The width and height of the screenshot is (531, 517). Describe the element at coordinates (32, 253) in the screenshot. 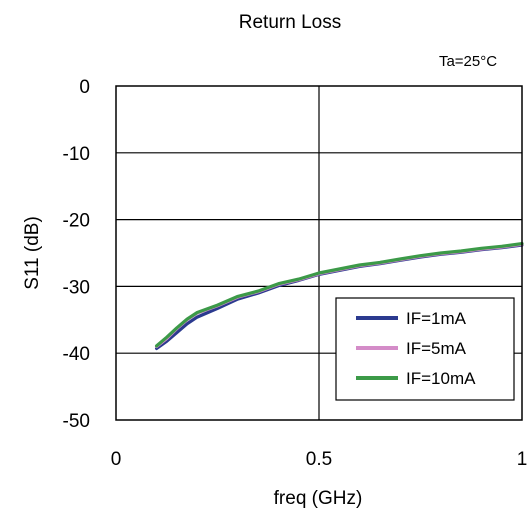

I see `y-axis-label: S11 (dB)` at that location.